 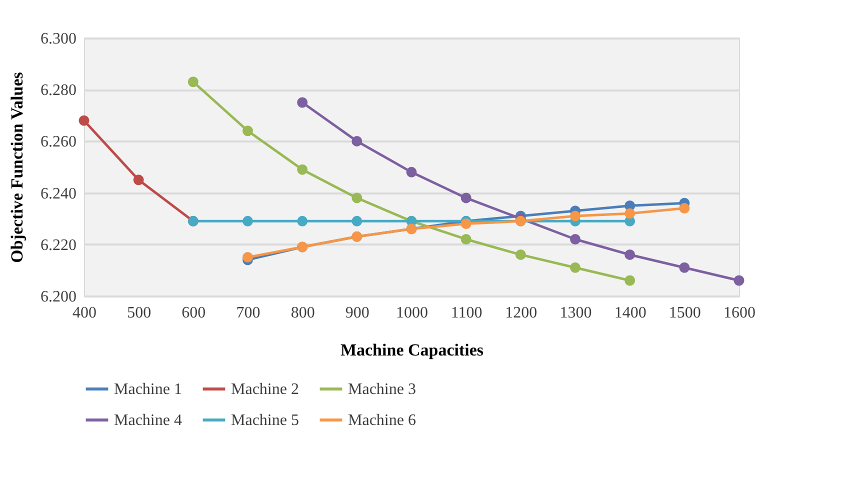 What do you see at coordinates (521, 313) in the screenshot?
I see `x-tick-label: 1200` at bounding box center [521, 313].